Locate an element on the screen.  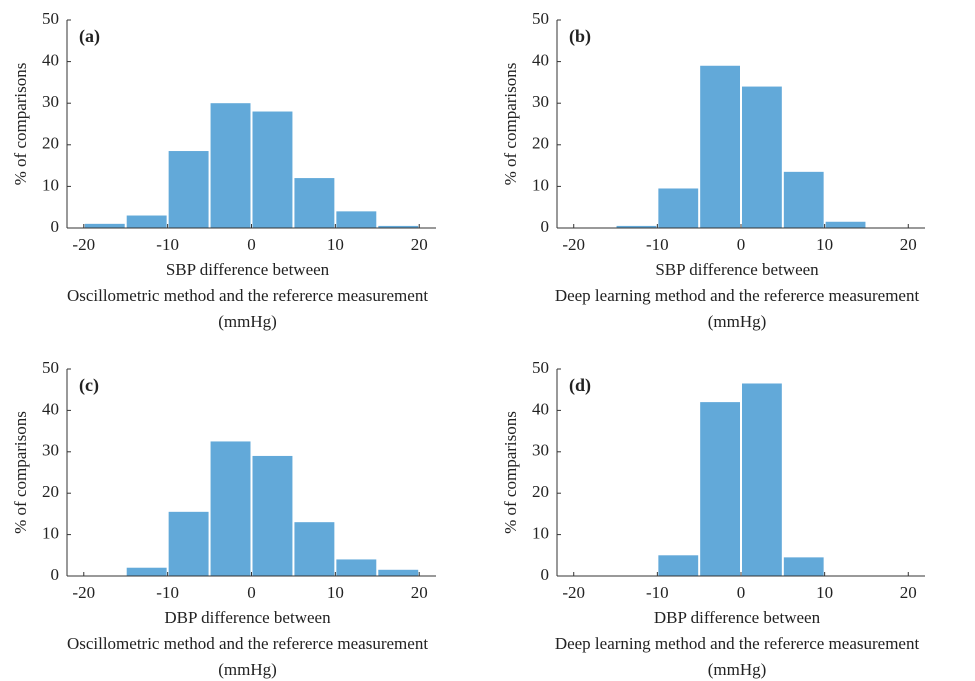
panel-label: (a) is located at coordinates (89, 36).